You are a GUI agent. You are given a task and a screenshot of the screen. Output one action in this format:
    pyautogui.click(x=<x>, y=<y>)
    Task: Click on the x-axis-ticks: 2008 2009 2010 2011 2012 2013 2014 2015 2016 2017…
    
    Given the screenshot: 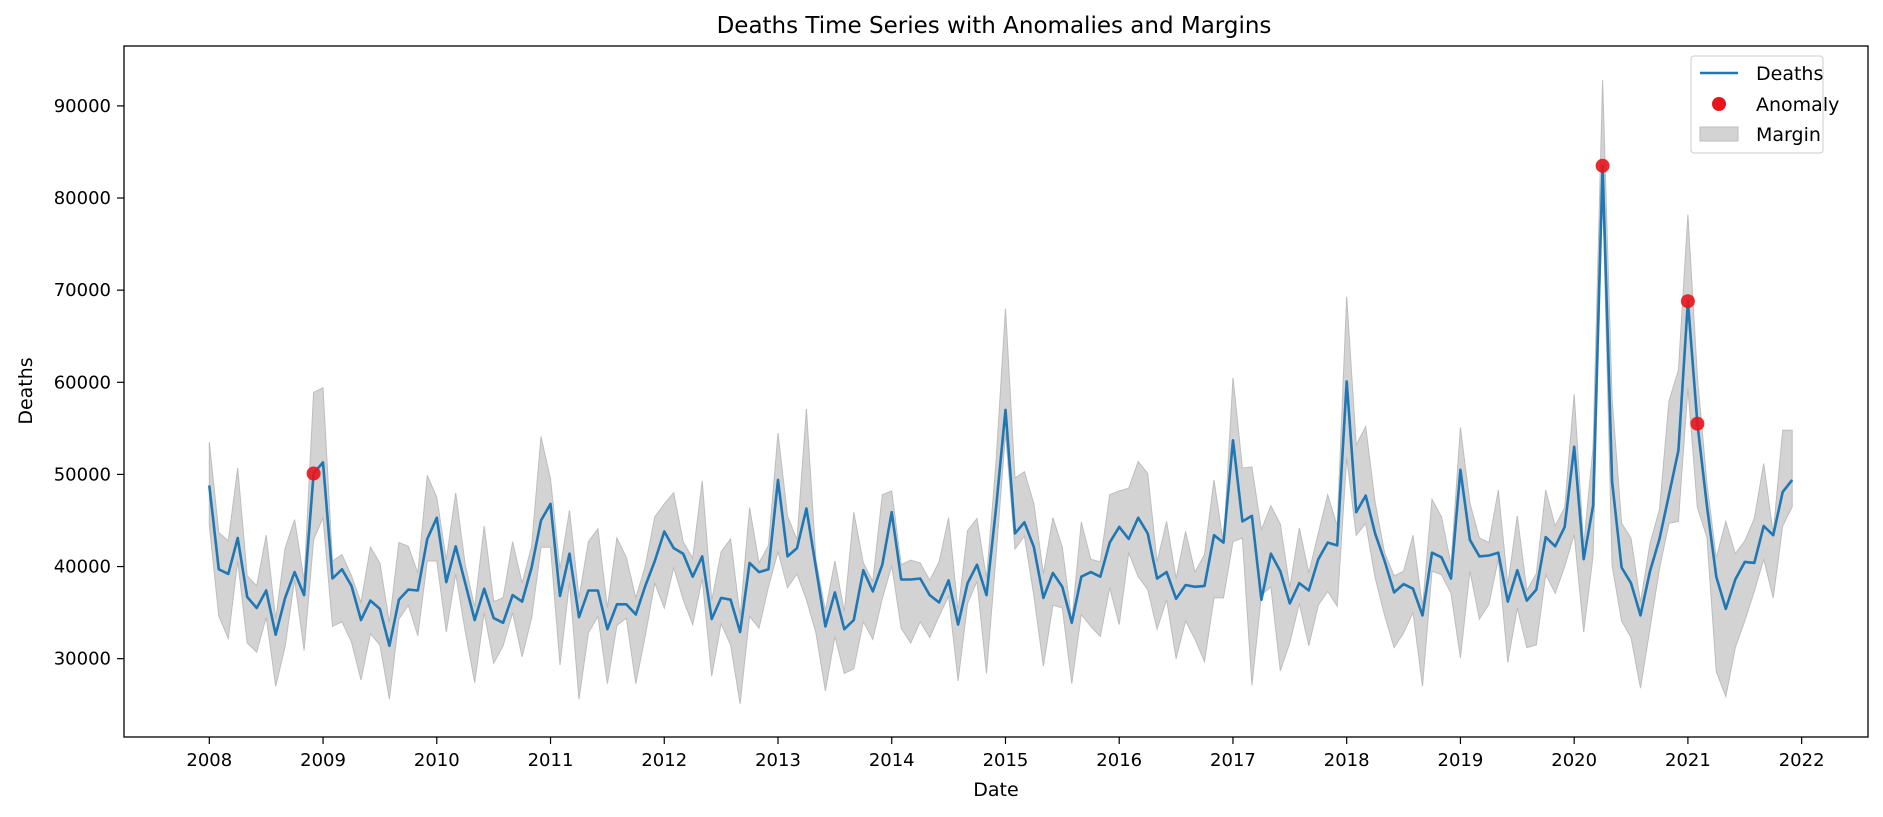 What is the action you would take?
    pyautogui.click(x=1005, y=754)
    